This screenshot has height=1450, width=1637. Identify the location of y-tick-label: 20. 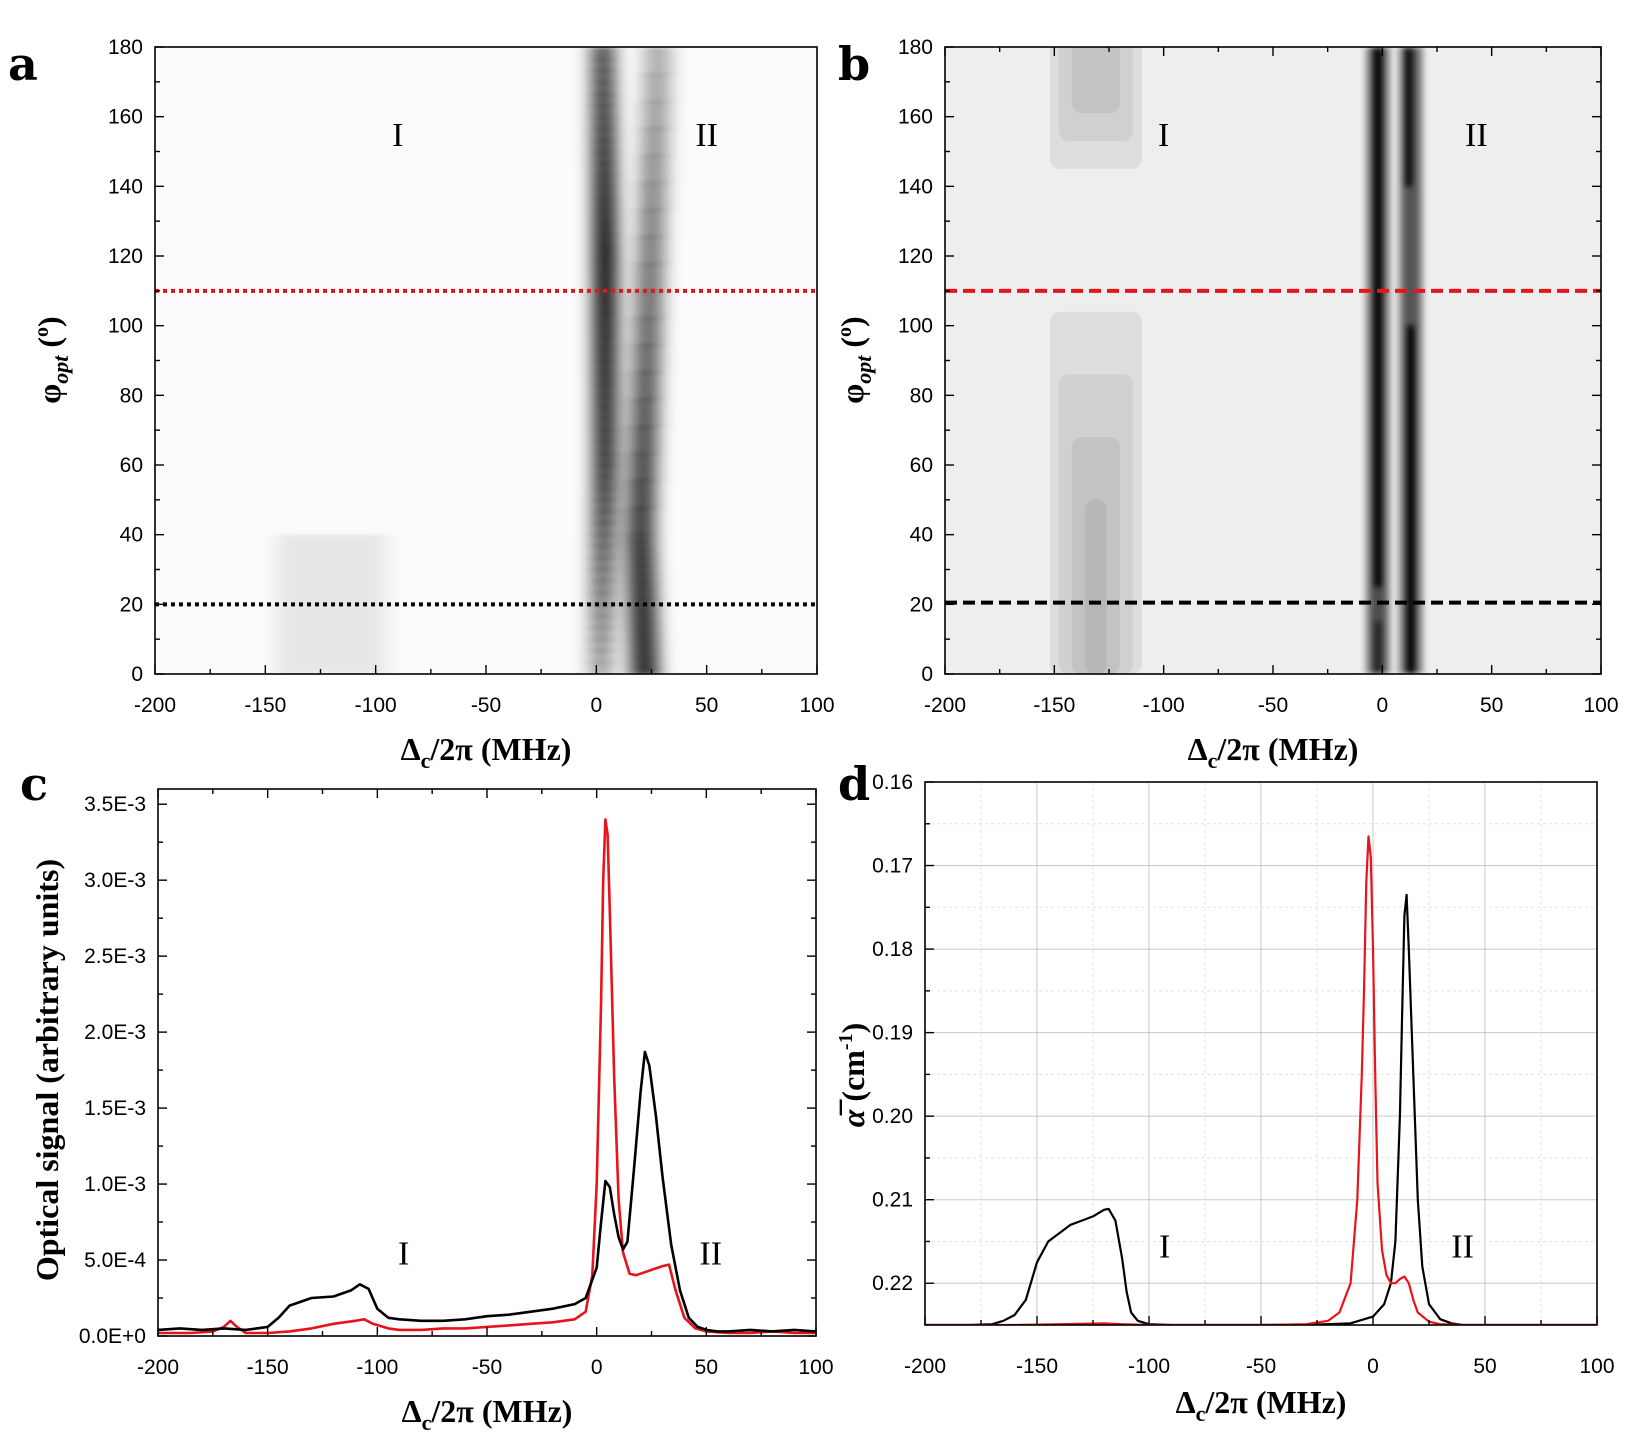
(921, 604).